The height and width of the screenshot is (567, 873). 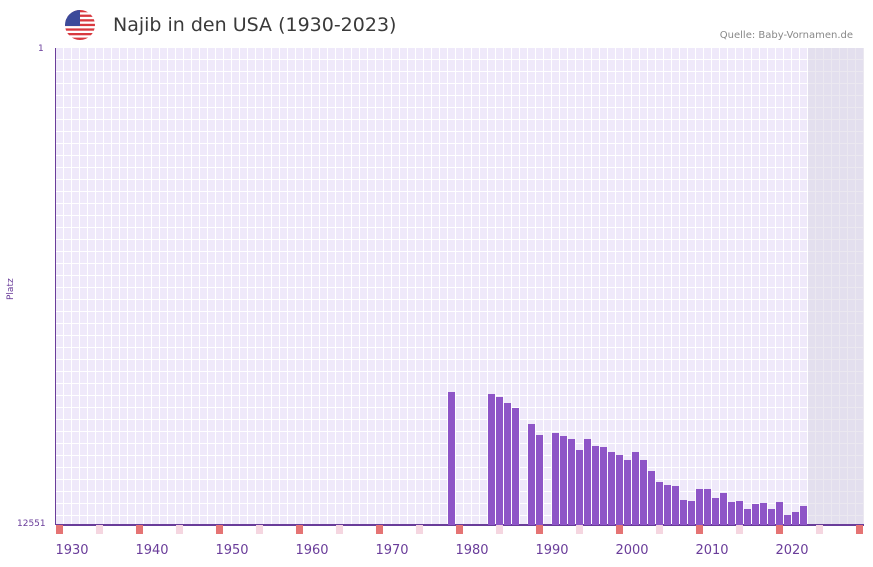 I want to click on bar-2012, so click(x=715, y=511).